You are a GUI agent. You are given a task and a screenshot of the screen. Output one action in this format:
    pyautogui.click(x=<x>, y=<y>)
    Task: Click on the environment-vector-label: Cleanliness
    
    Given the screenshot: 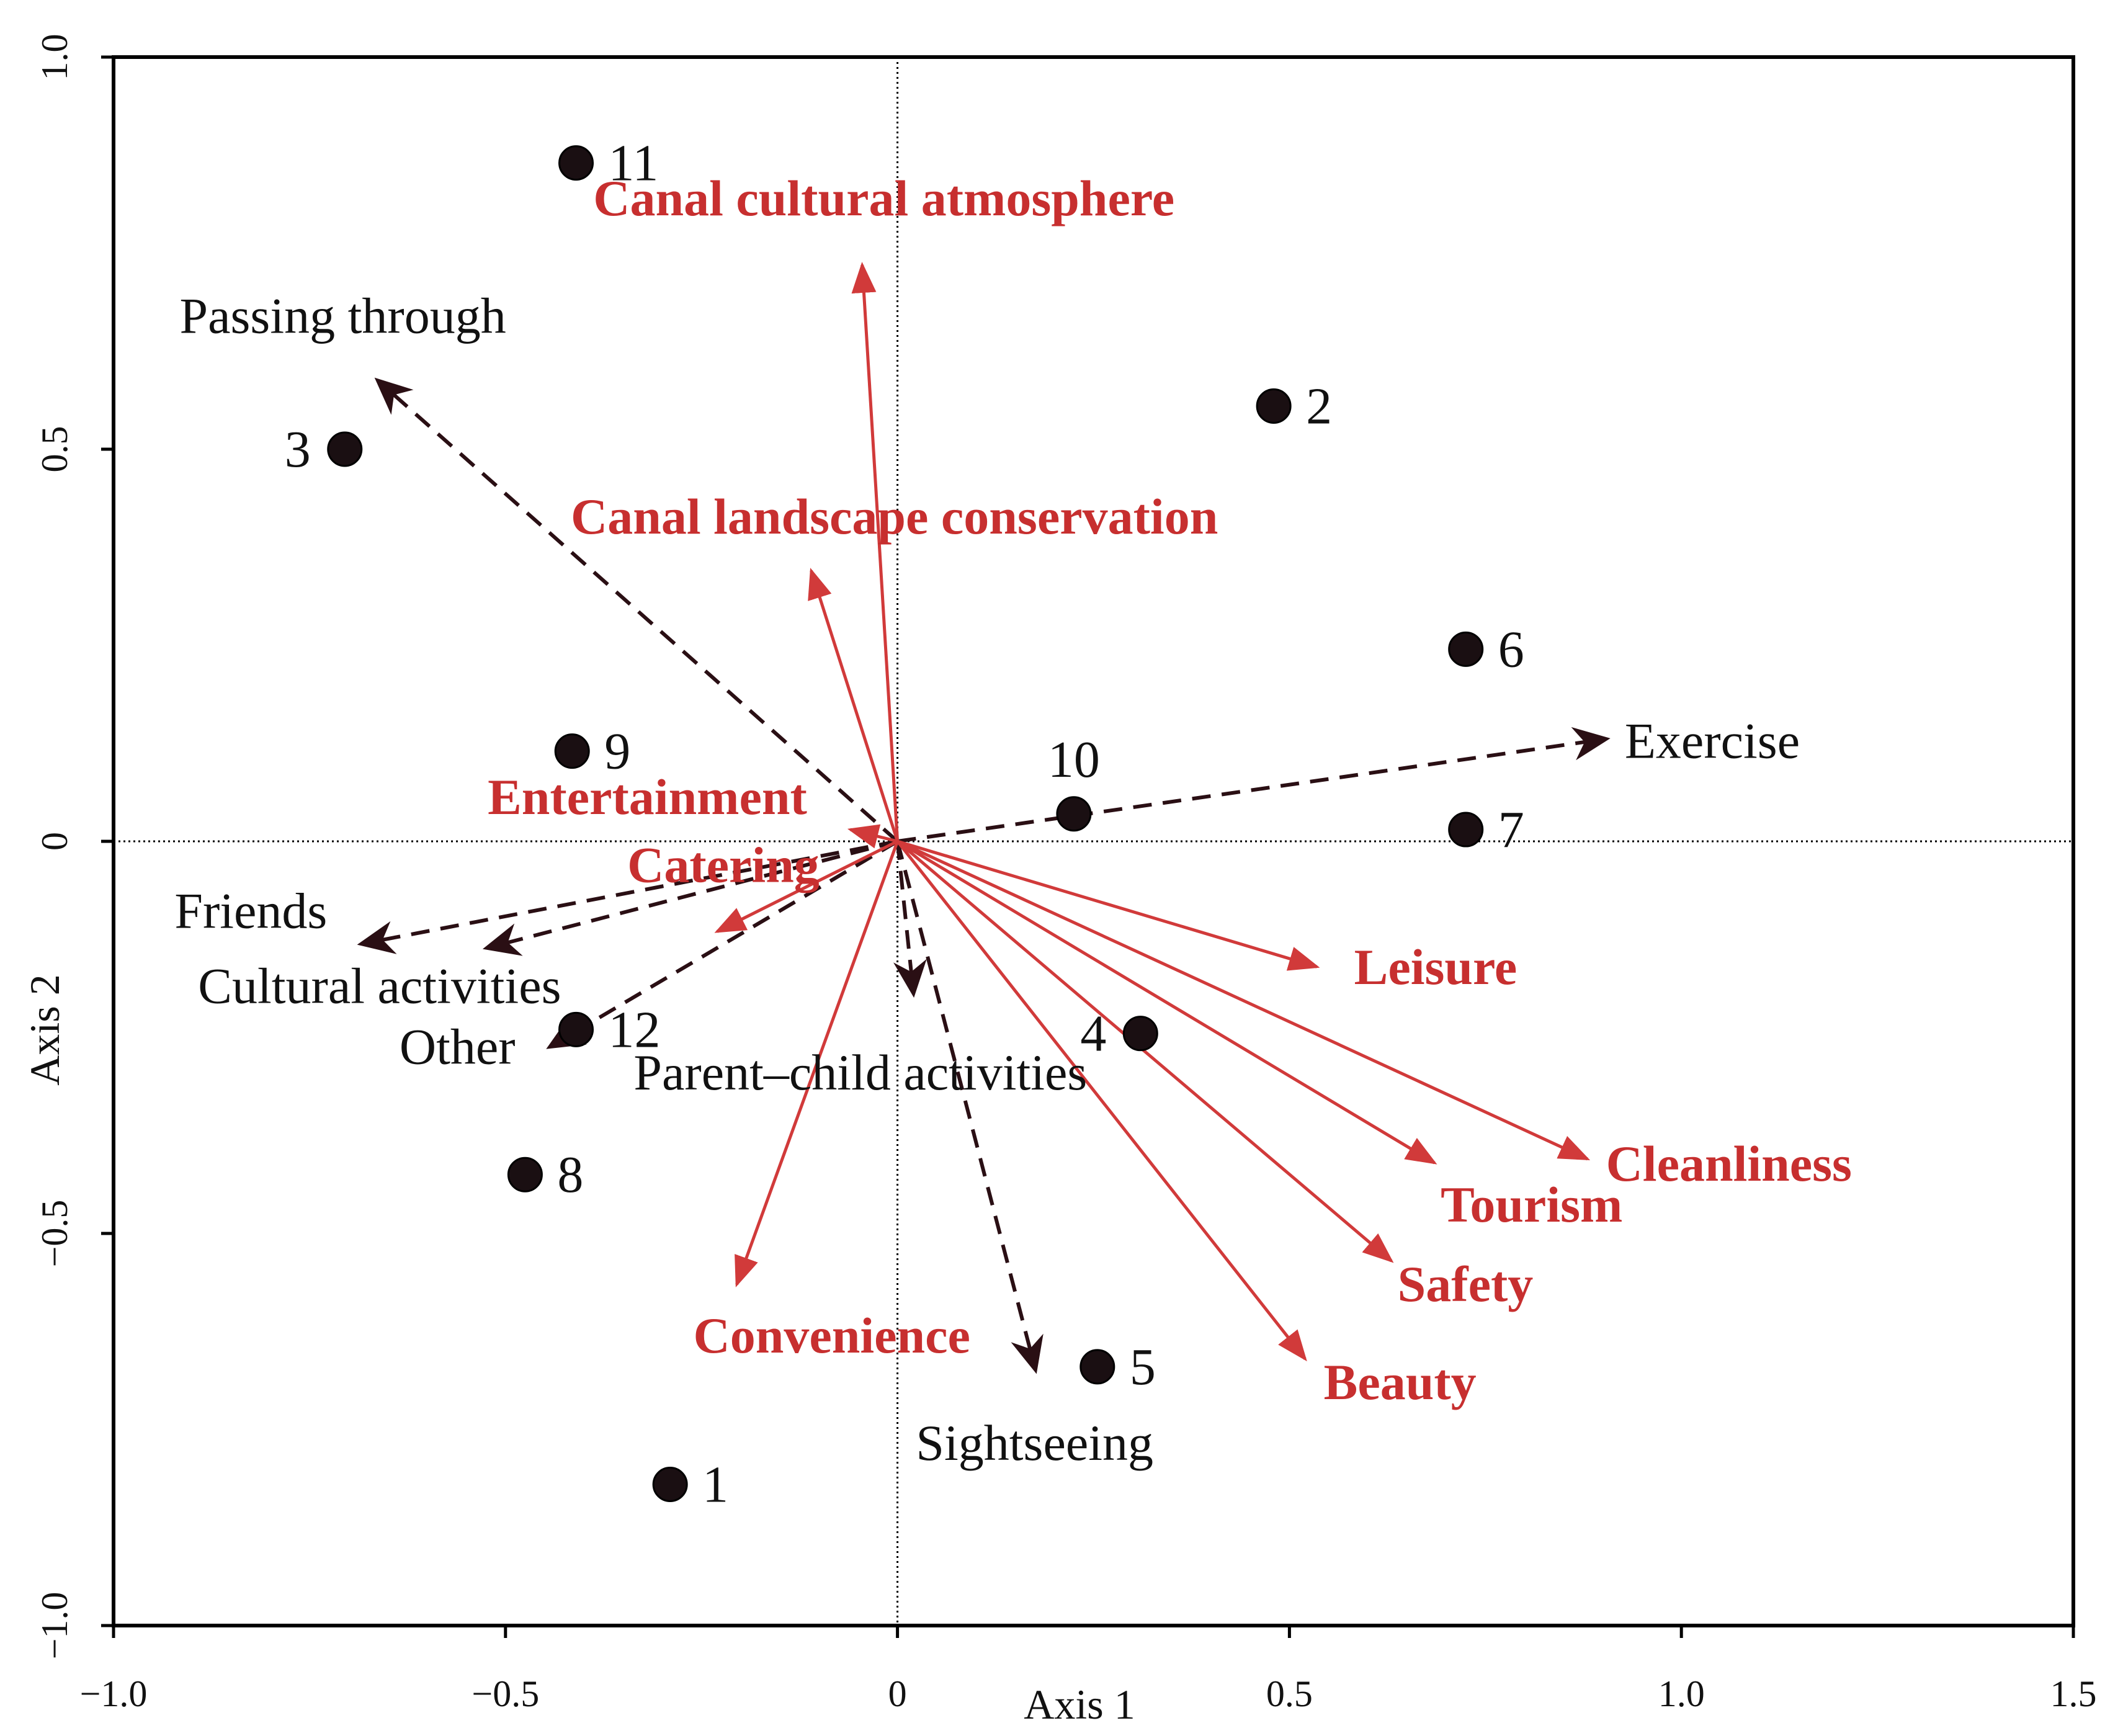 What is the action you would take?
    pyautogui.click(x=1729, y=1163)
    